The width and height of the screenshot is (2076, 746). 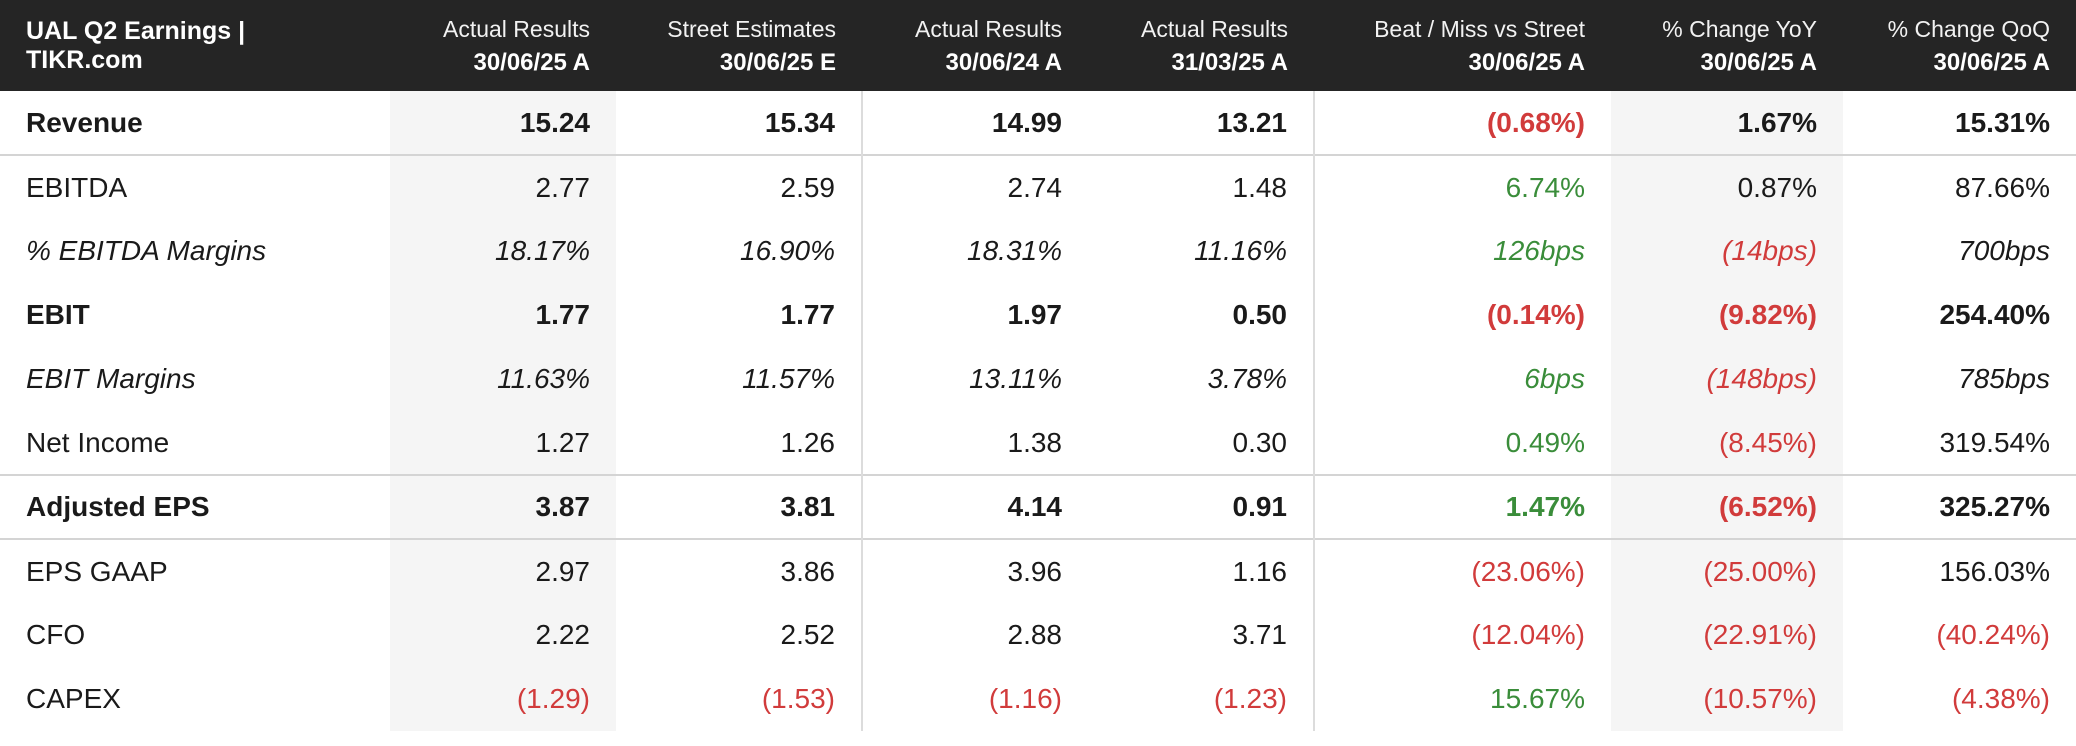 What do you see at coordinates (1247, 378) in the screenshot?
I see `table-cell: 3.78%` at bounding box center [1247, 378].